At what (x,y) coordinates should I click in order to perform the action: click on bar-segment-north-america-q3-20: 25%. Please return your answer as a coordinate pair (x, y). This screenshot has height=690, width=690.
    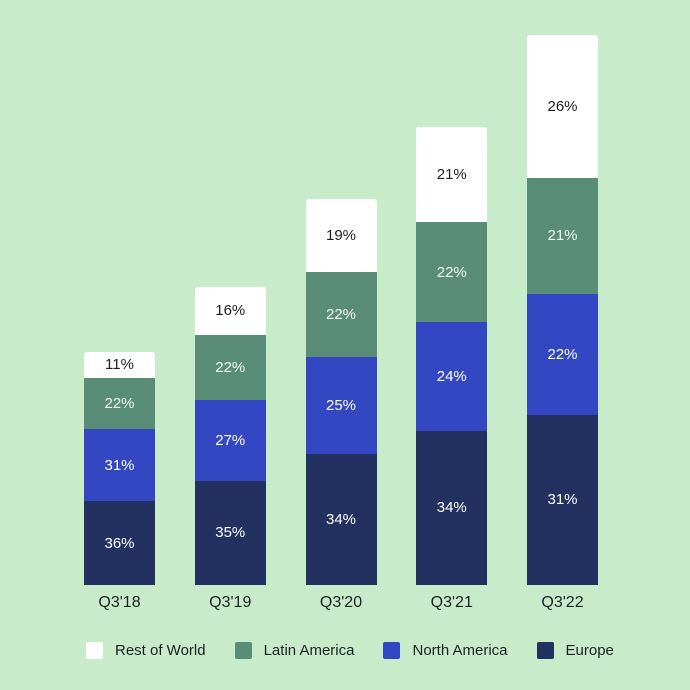
    Looking at the image, I should click on (341, 405).